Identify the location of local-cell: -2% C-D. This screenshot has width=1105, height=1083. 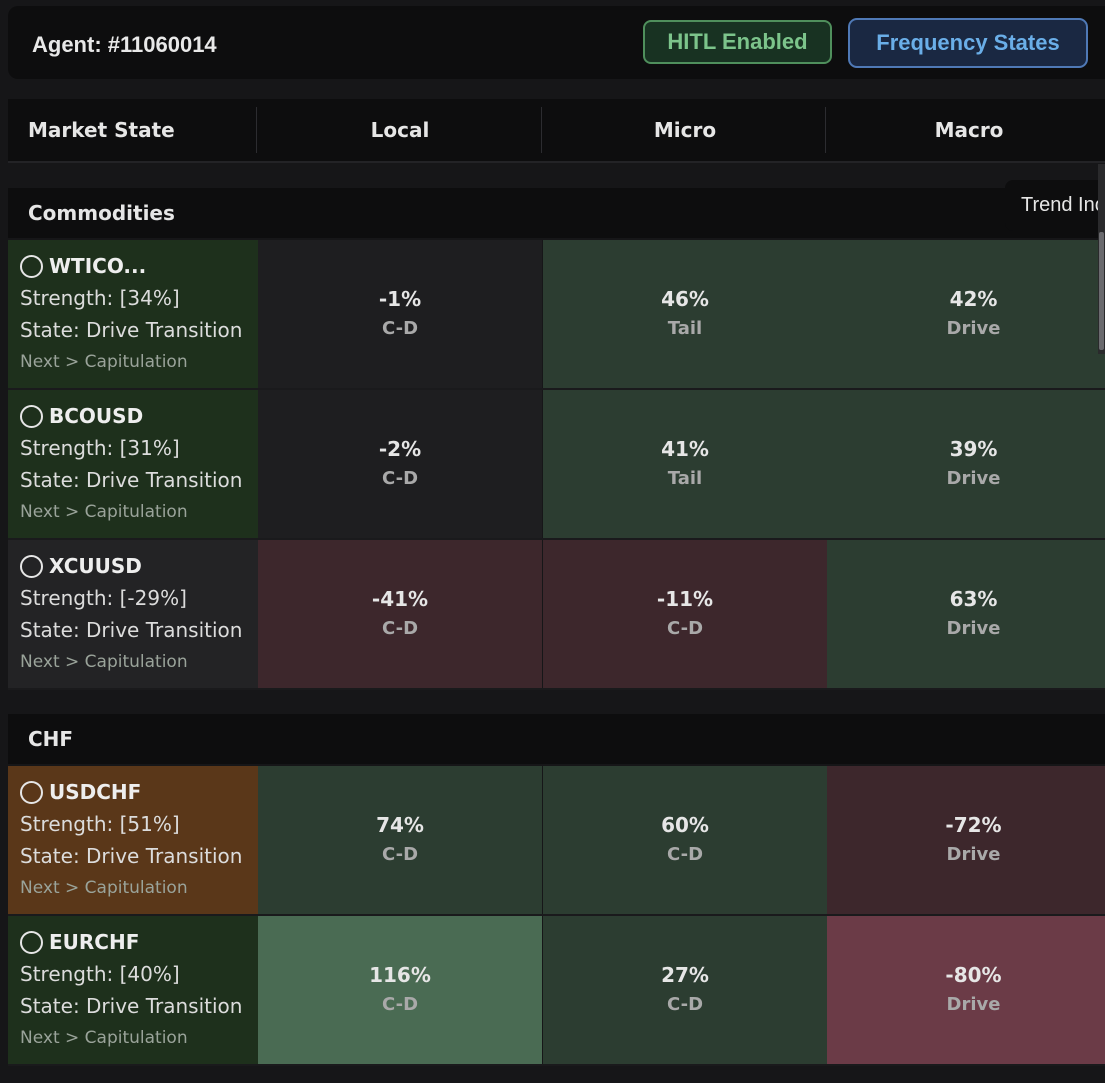
(400, 464).